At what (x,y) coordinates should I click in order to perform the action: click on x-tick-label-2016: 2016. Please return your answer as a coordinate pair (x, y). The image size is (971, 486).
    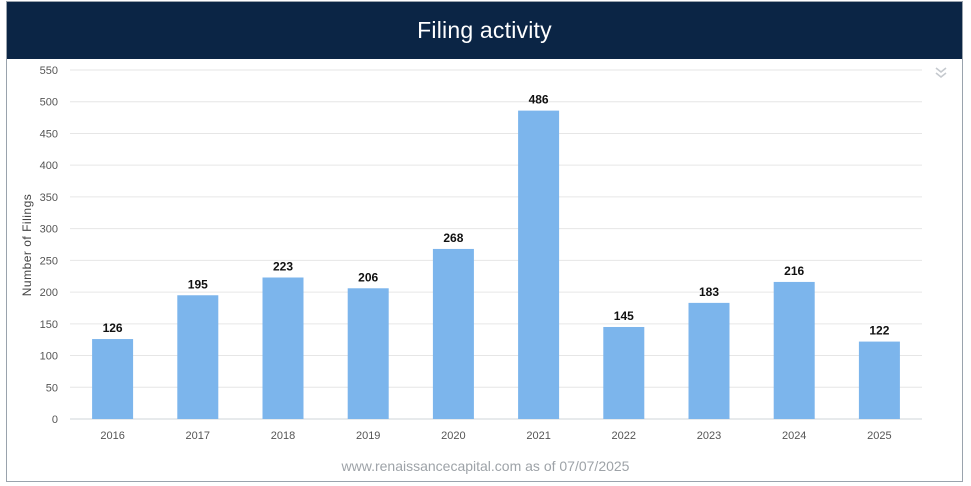
    Looking at the image, I should click on (112, 436).